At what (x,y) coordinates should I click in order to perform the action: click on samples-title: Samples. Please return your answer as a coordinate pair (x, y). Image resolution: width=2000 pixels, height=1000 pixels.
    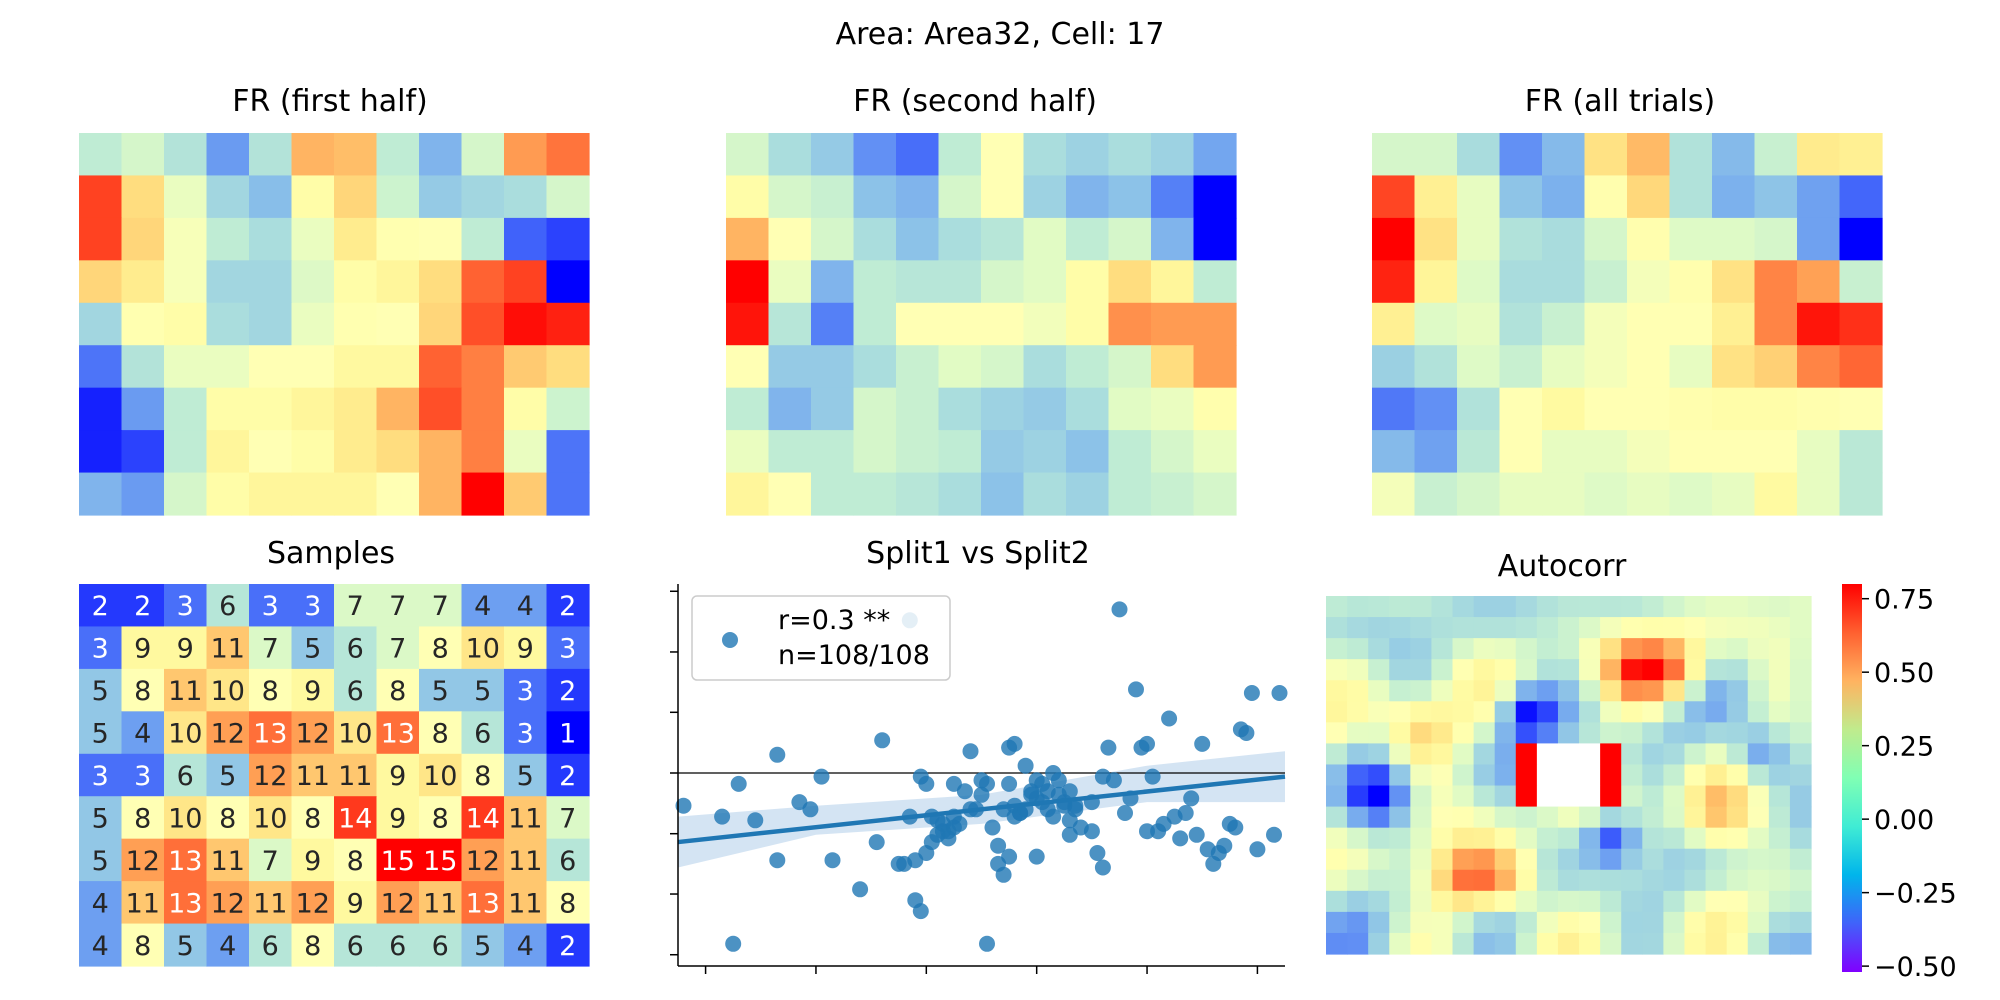
    Looking at the image, I should click on (331, 553).